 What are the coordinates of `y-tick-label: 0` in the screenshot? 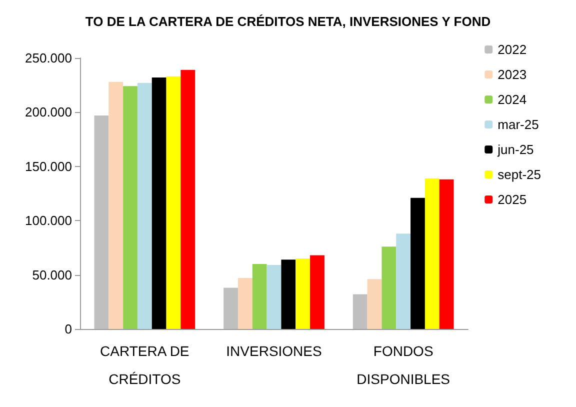 It's located at (68, 329).